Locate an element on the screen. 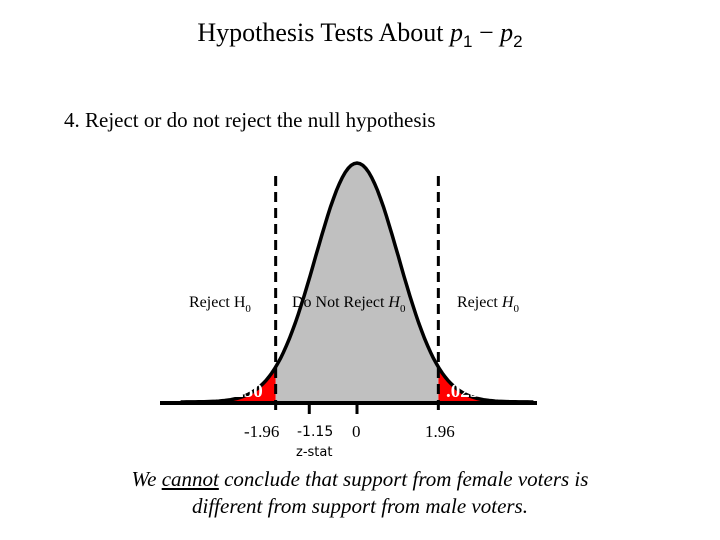  do-not-reject-region is located at coordinates (357, 282).